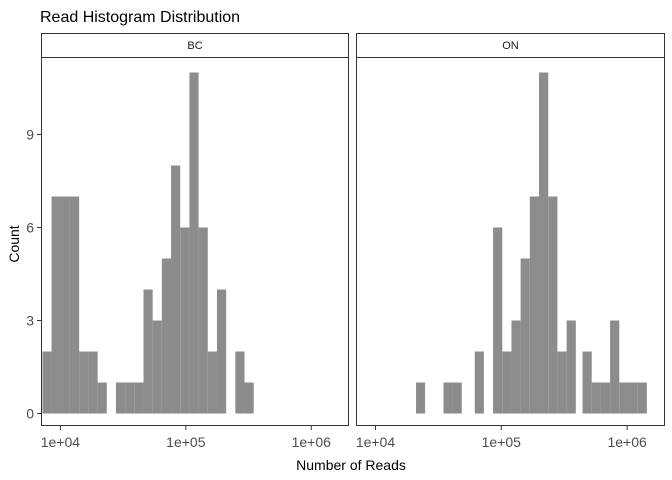 Image resolution: width=672 pixels, height=480 pixels. Describe the element at coordinates (351, 465) in the screenshot. I see `x-axis-title: Number of Reads` at that location.